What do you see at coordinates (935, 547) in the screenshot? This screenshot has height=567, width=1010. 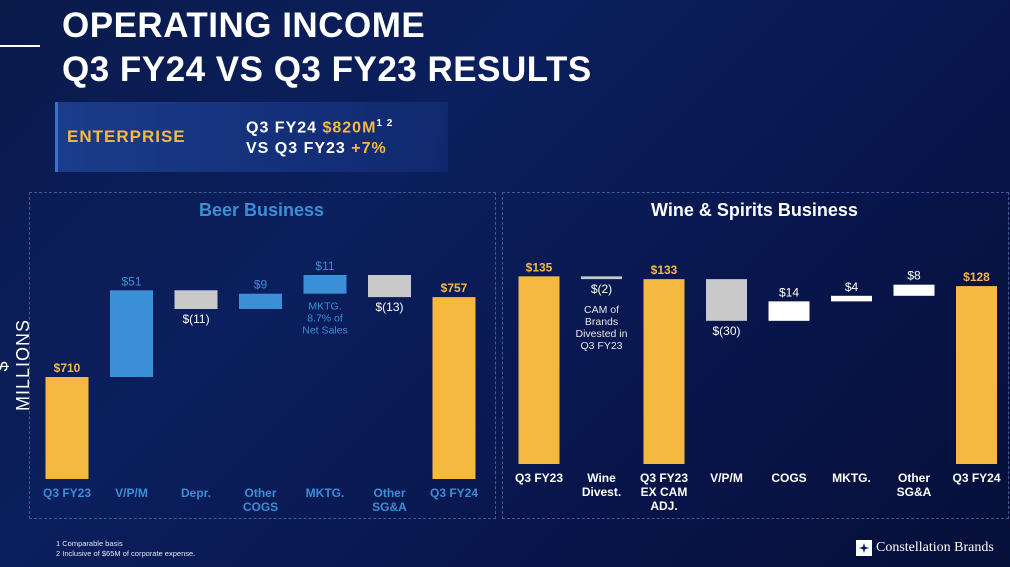 I see `company-logo-text: Constellation Brands` at bounding box center [935, 547].